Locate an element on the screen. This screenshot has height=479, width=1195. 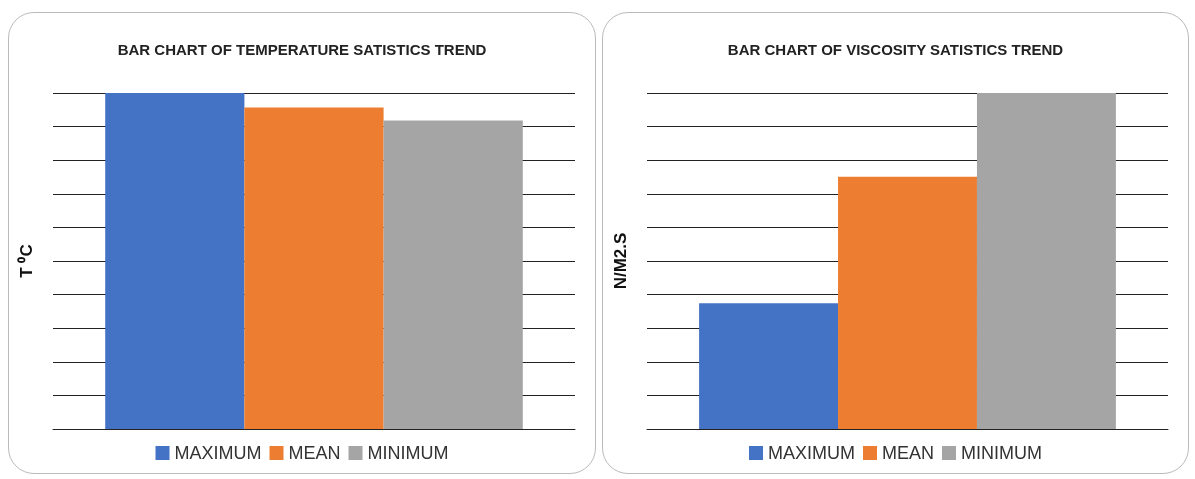
y-axis-title: T ⁰C is located at coordinates (26, 261).